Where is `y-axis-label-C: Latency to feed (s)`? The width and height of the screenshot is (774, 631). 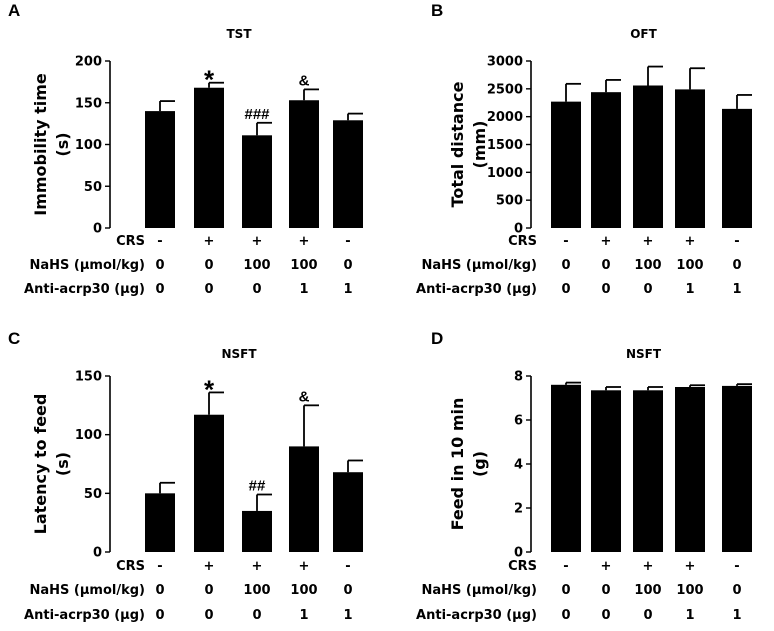 y-axis-label-C: Latency to feed (s) is located at coordinates (51, 464).